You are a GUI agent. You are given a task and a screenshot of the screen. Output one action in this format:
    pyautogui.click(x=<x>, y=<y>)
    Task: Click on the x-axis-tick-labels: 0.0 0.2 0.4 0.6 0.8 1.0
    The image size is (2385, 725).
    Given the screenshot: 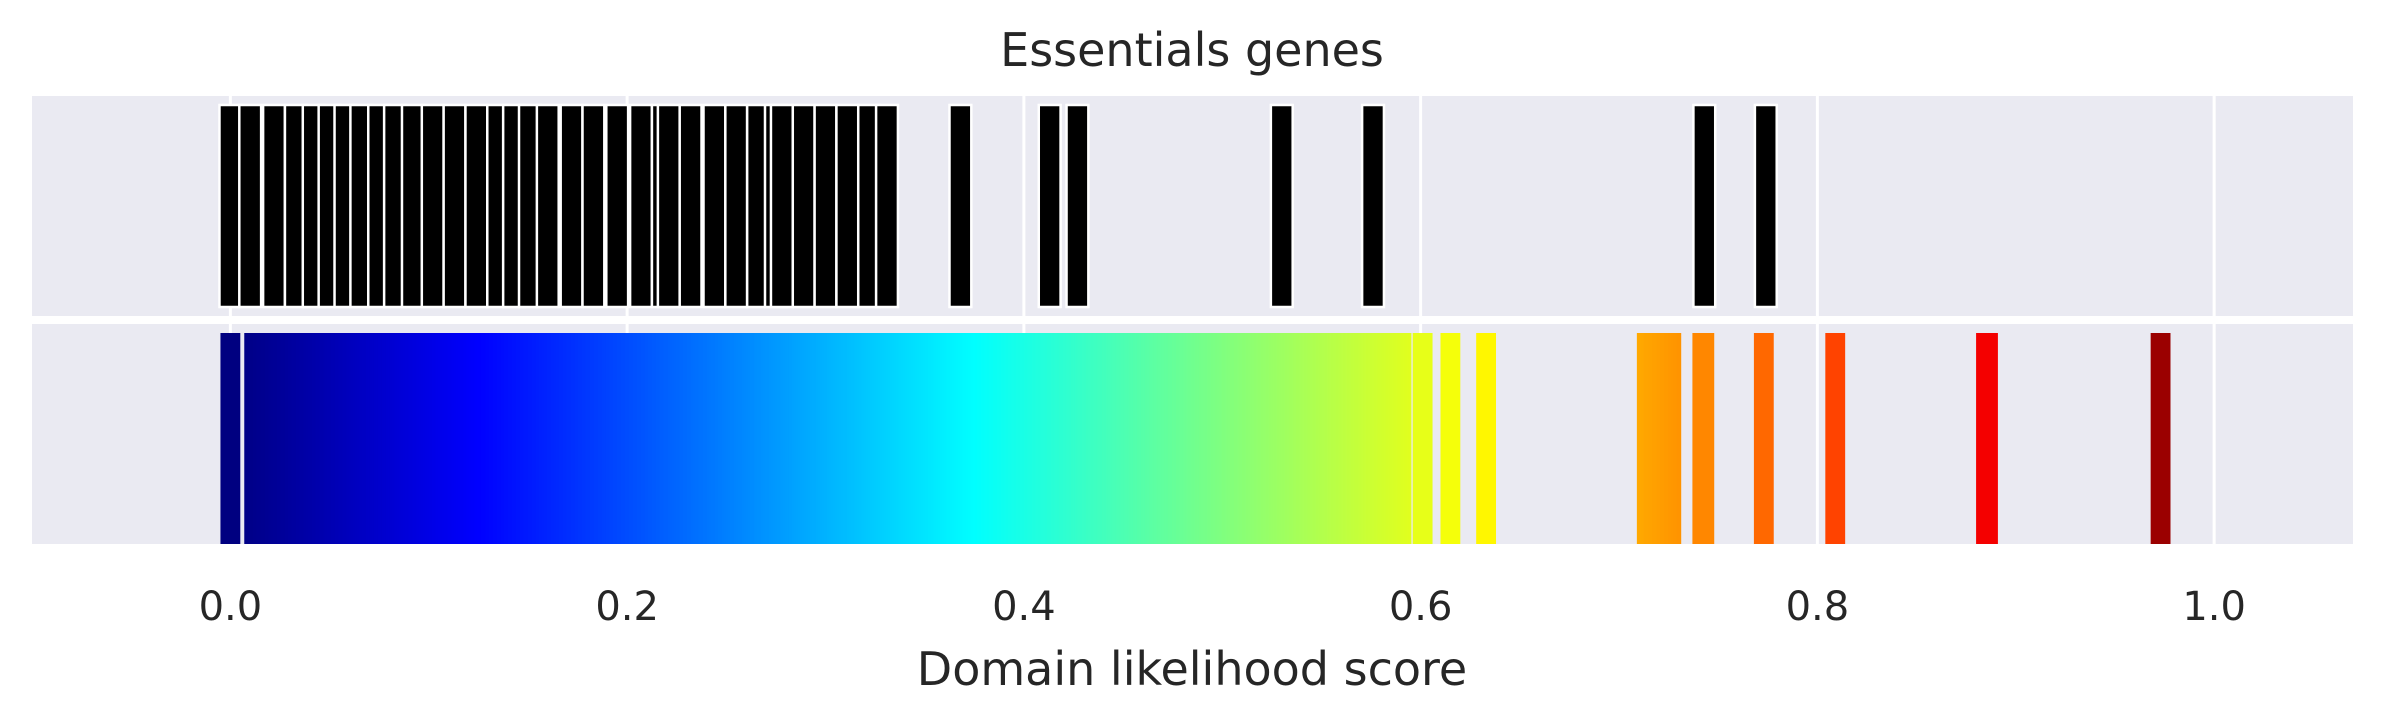 What is the action you would take?
    pyautogui.click(x=1222, y=607)
    